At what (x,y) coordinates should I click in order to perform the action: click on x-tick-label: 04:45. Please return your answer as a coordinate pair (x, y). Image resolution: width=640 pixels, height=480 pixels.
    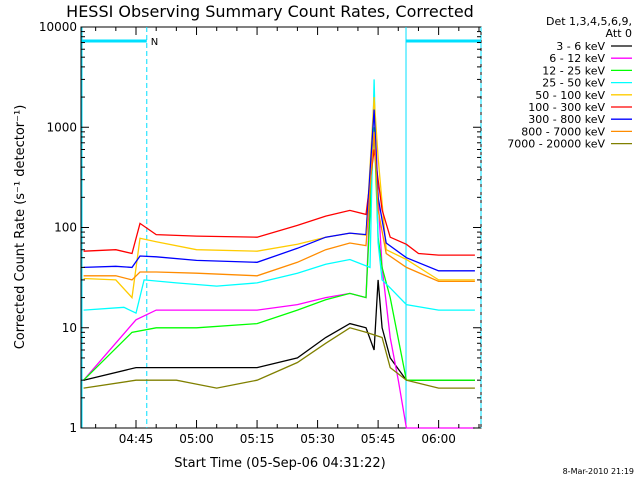
    Looking at the image, I should click on (136, 439).